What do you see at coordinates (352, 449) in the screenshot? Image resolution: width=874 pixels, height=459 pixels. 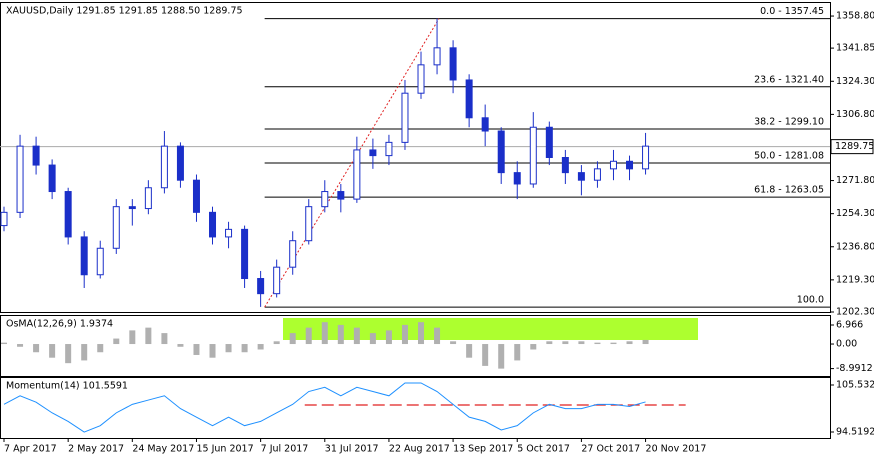 I see `x-tick-label: 31 Jul 2017` at bounding box center [352, 449].